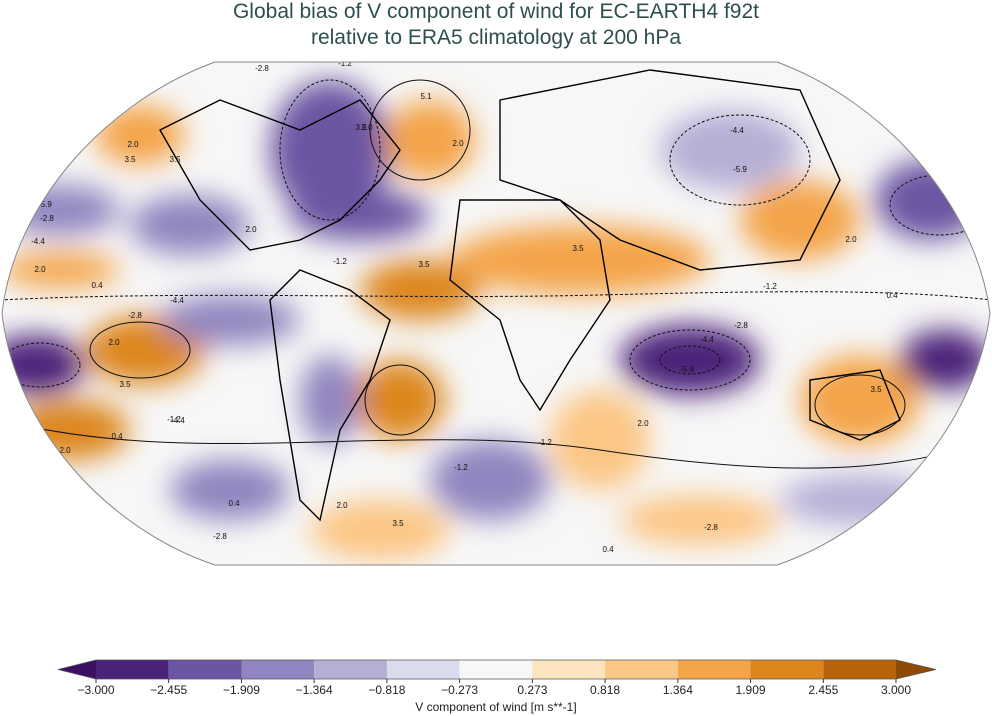 This screenshot has width=992, height=716. Describe the element at coordinates (77, 669) in the screenshot. I see `colorbar-extend-low` at that location.